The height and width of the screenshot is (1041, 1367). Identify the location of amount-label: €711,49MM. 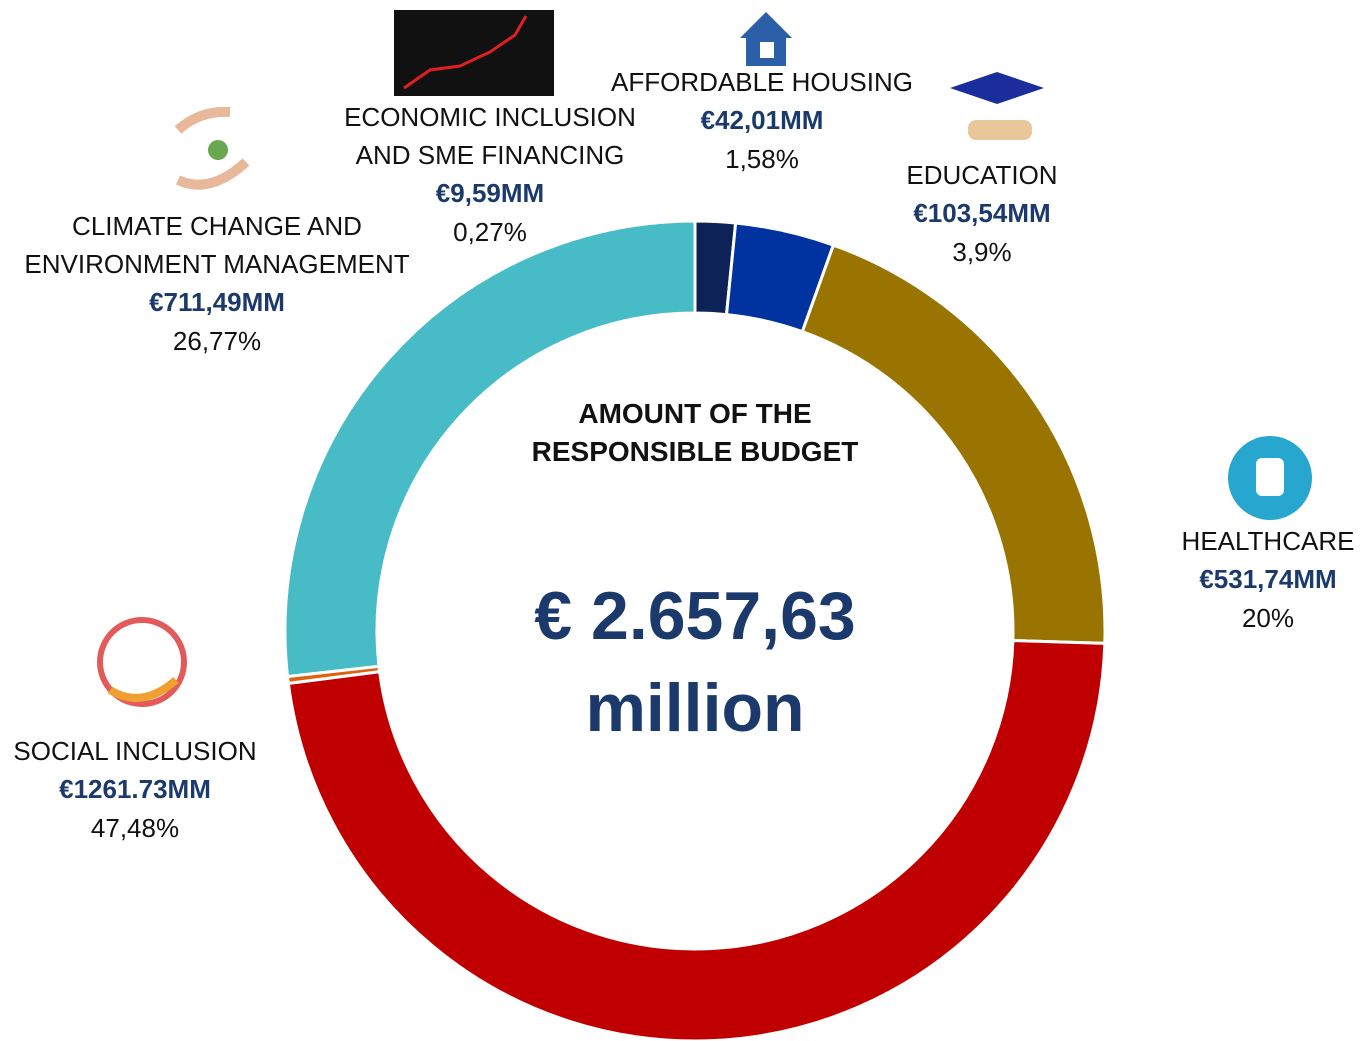
(217, 302).